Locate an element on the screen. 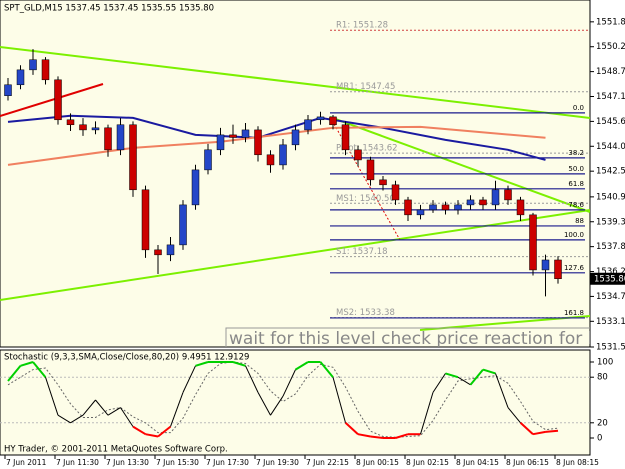  pivot-label: MR1: 1547.45 is located at coordinates (365, 87).